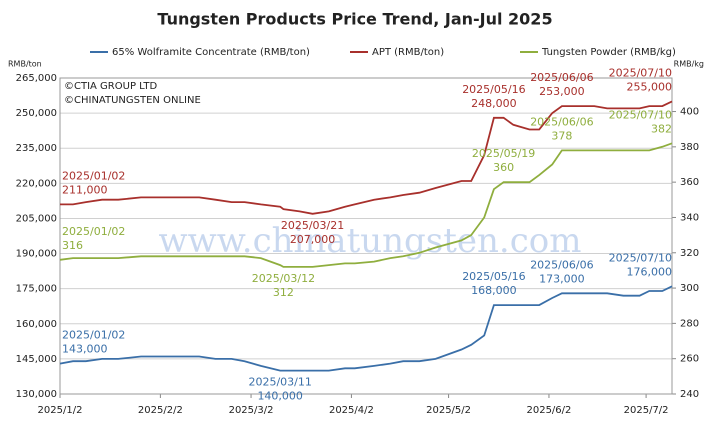  What do you see at coordinates (562, 91) in the screenshot?
I see `data-label: 253,000` at bounding box center [562, 91].